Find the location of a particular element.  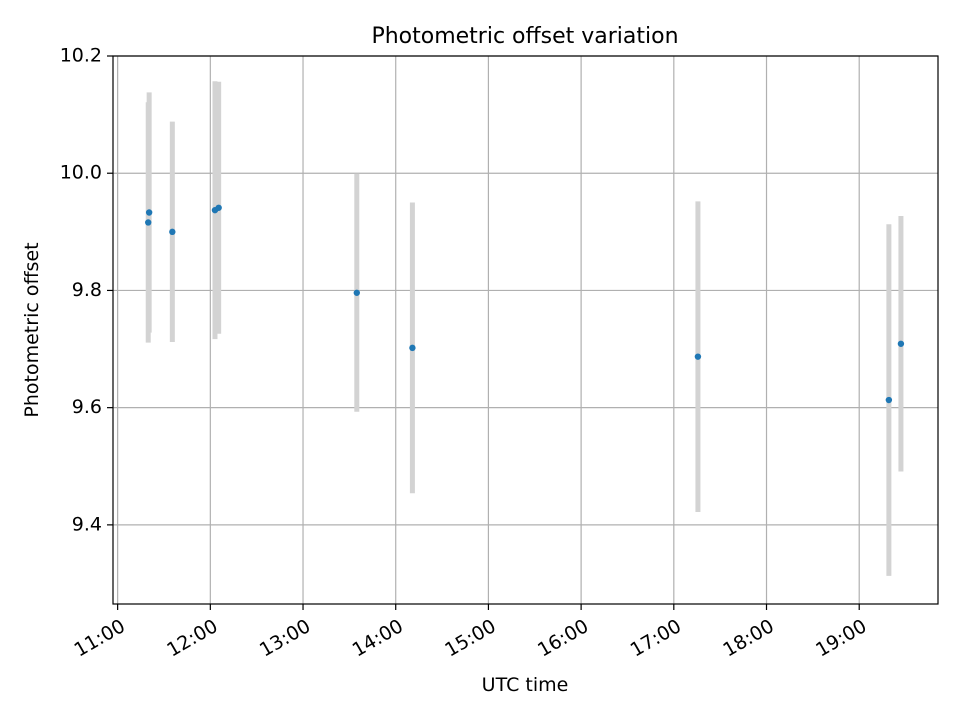

y-tick-label: 10.2 is located at coordinates (81, 56).